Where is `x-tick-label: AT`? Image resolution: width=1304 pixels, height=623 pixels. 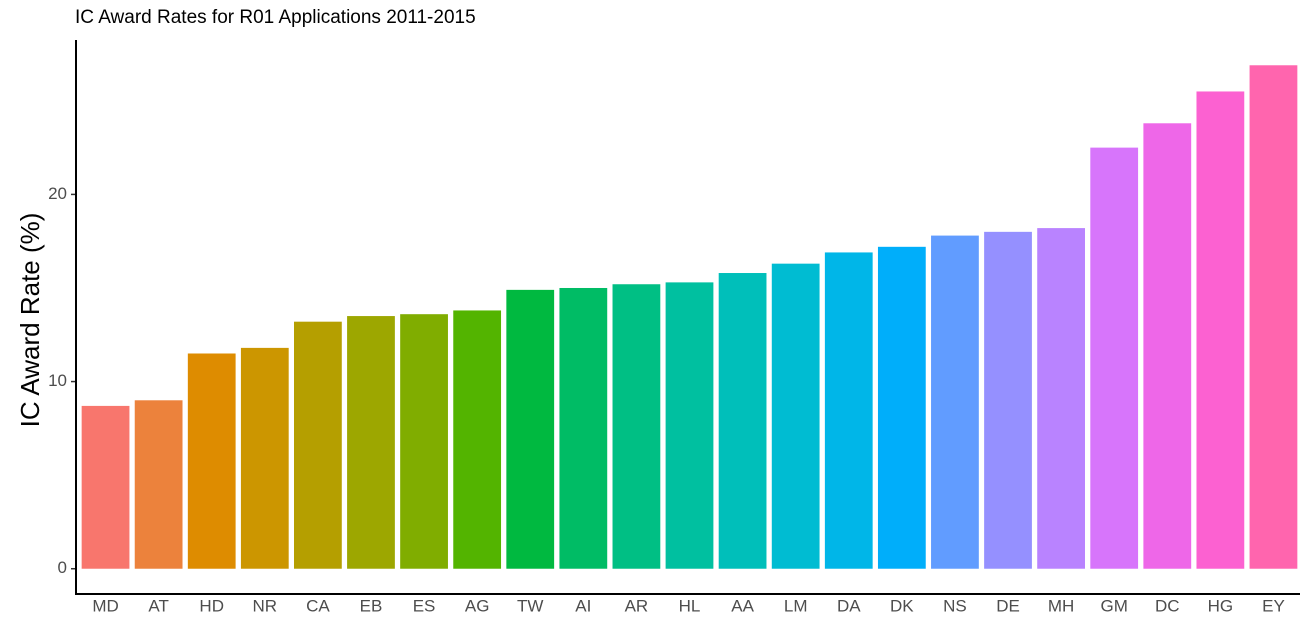
x-tick-label: AT is located at coordinates (158, 605).